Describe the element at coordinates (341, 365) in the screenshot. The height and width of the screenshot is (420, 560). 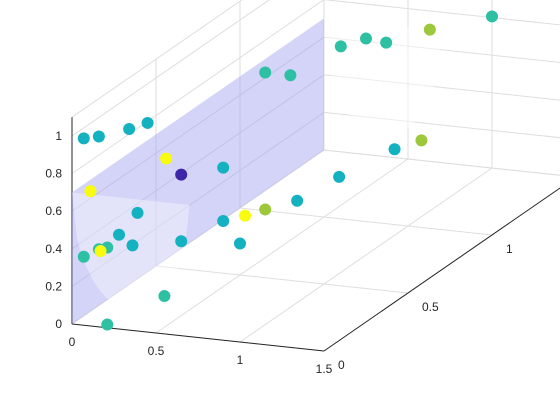
I see `y-tick-label: 0` at that location.